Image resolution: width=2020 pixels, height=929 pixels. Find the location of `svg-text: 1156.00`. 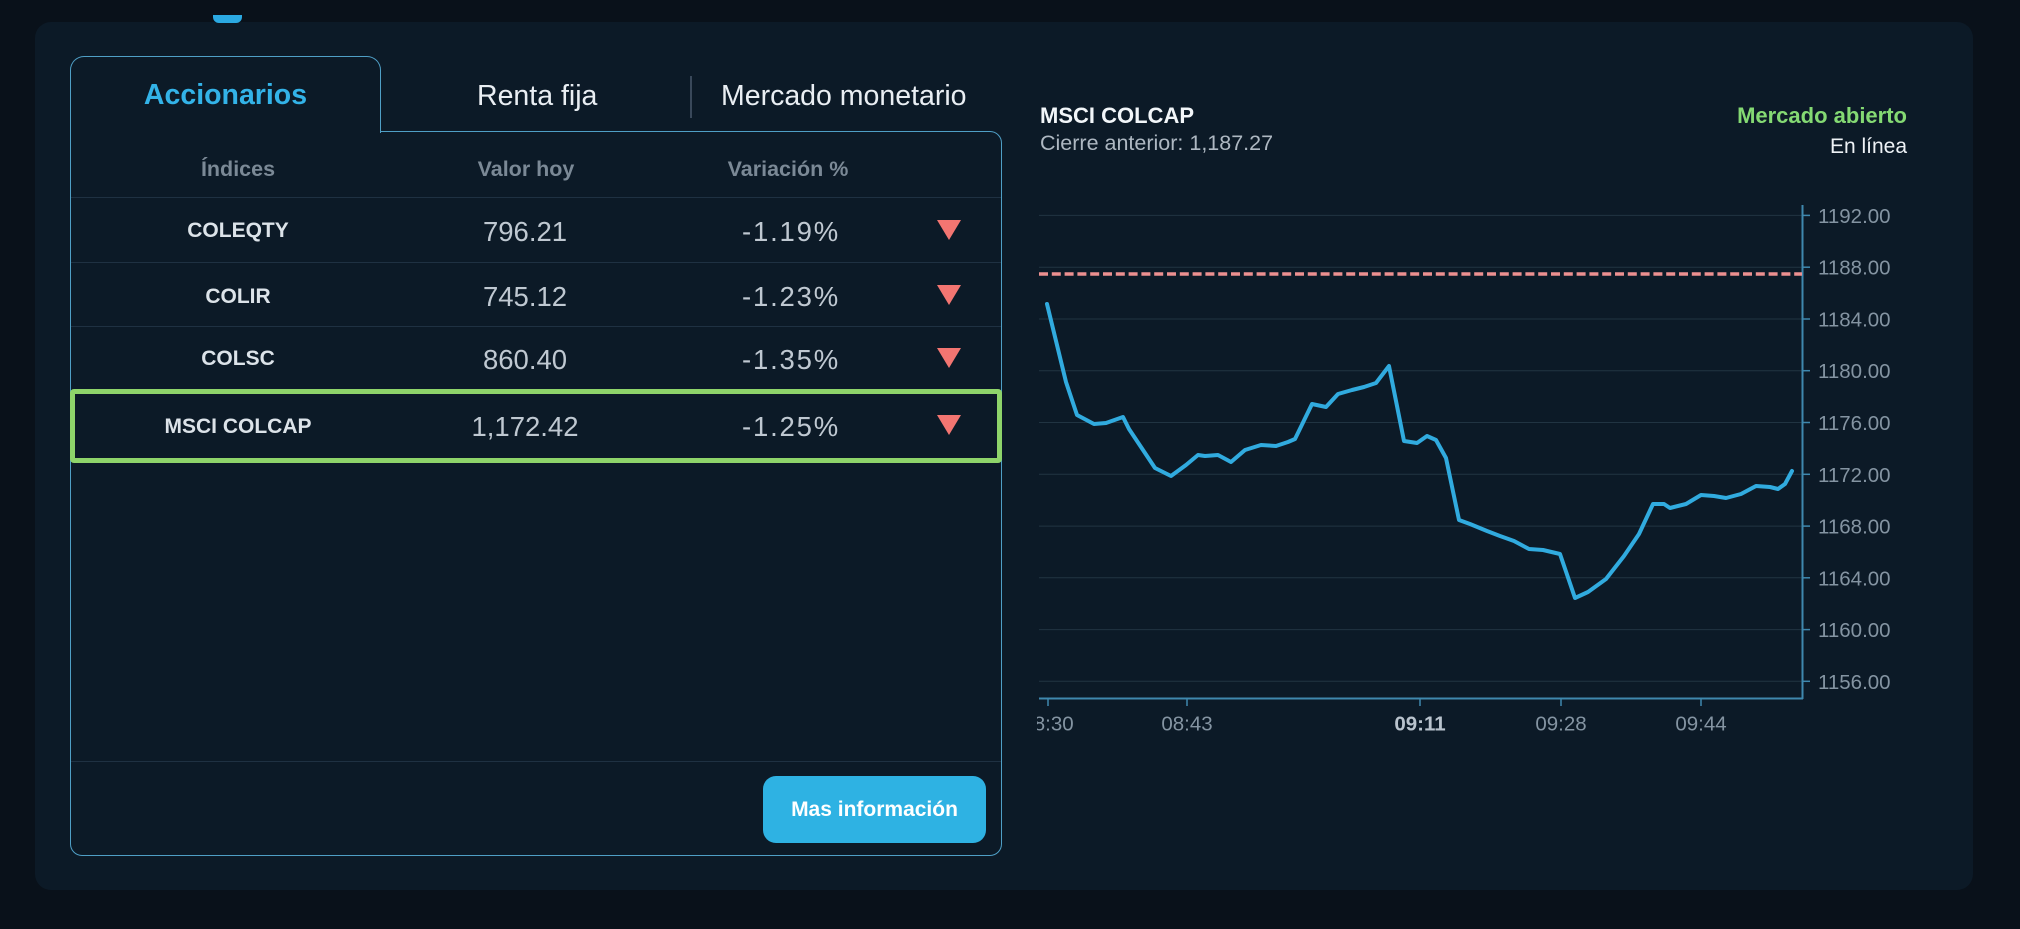

svg-text: 1156.00 is located at coordinates (1854, 682).